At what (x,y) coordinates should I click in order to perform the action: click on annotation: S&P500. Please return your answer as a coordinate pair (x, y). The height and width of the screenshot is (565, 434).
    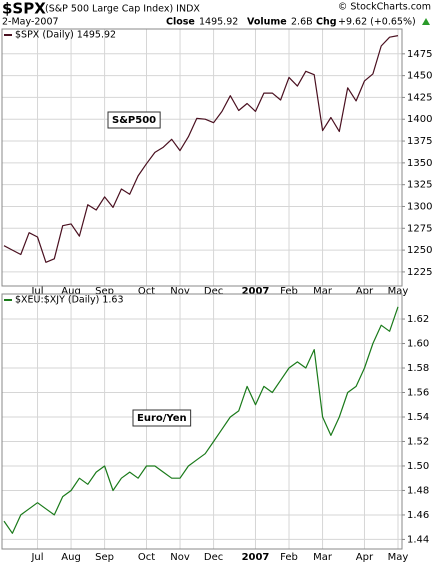
    Looking at the image, I should click on (134, 120).